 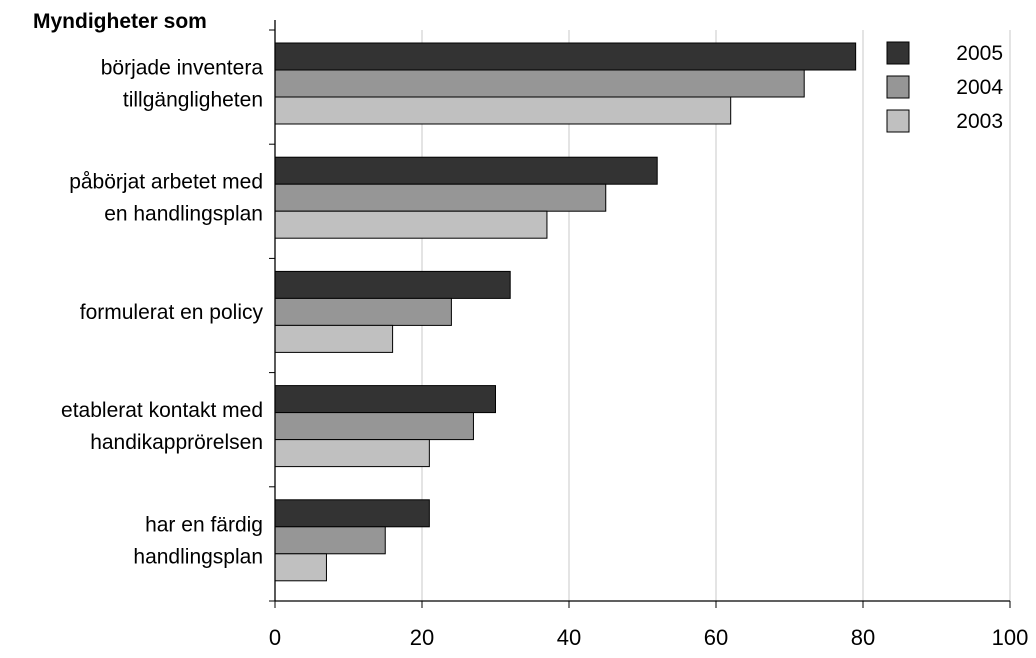 I want to click on x-tick-labels: 0 20 40 60 80 100, so click(x=648, y=637).